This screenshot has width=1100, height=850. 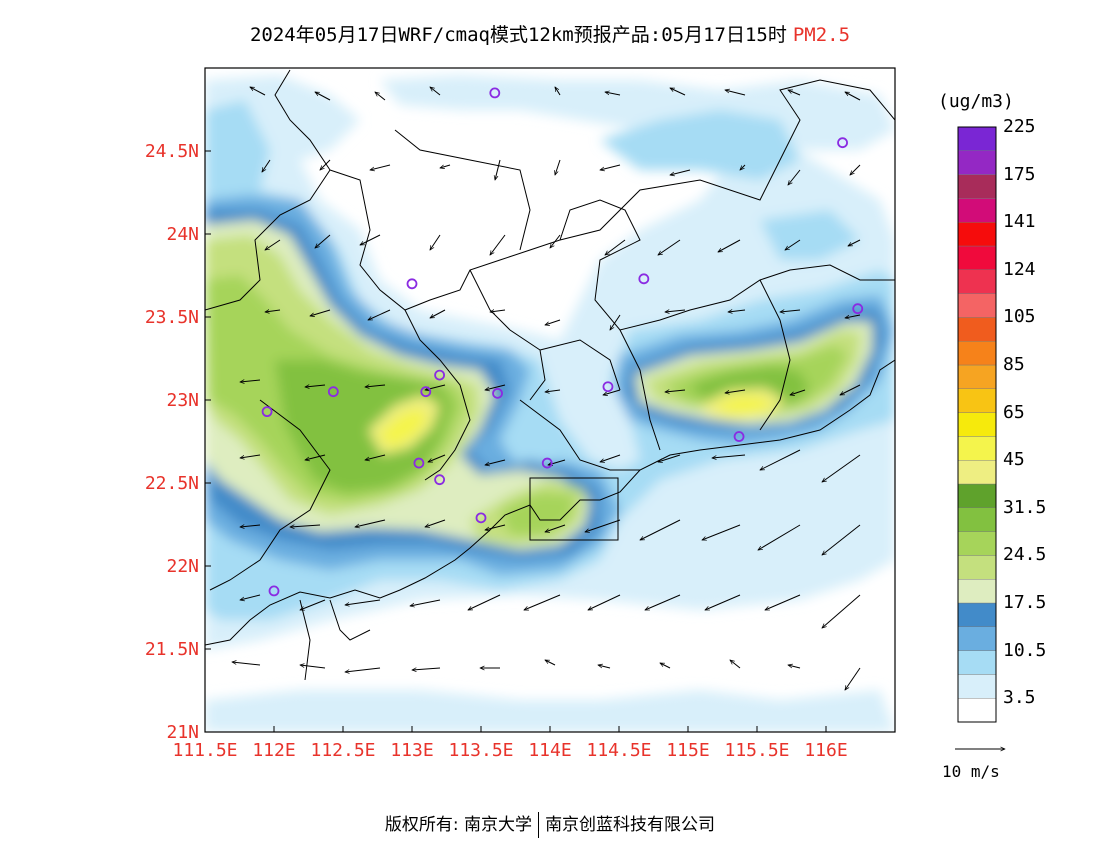 What do you see at coordinates (821, 35) in the screenshot?
I see `species-label: PM2.5` at bounding box center [821, 35].